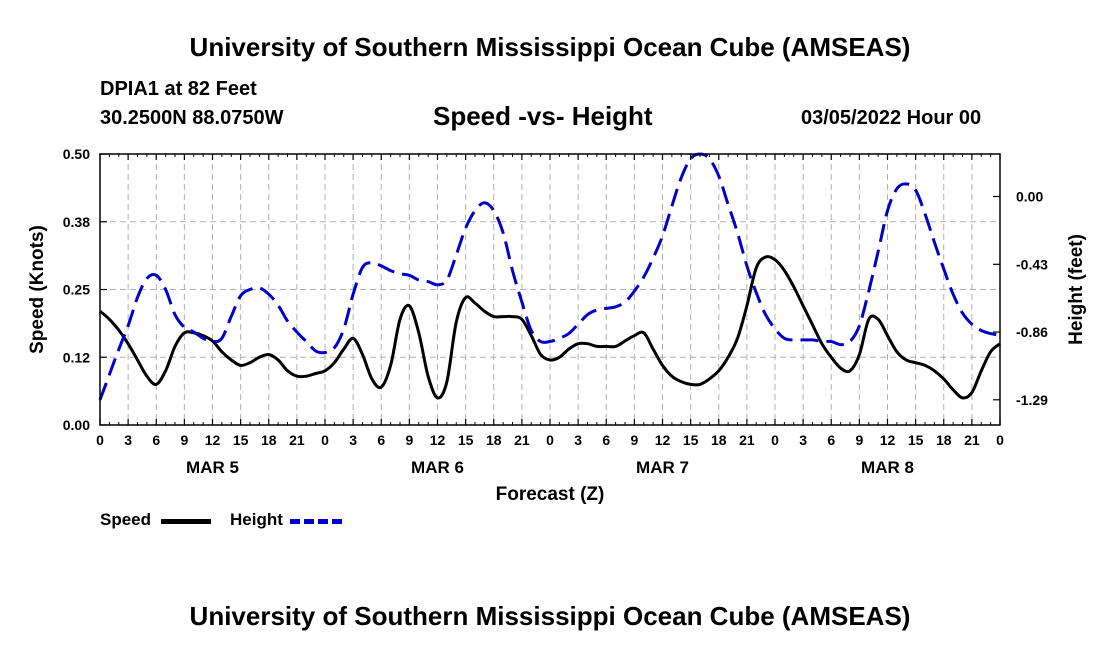 The image size is (1100, 650). I want to click on chart-subtitle: Speed -vs- Height, so click(543, 116).